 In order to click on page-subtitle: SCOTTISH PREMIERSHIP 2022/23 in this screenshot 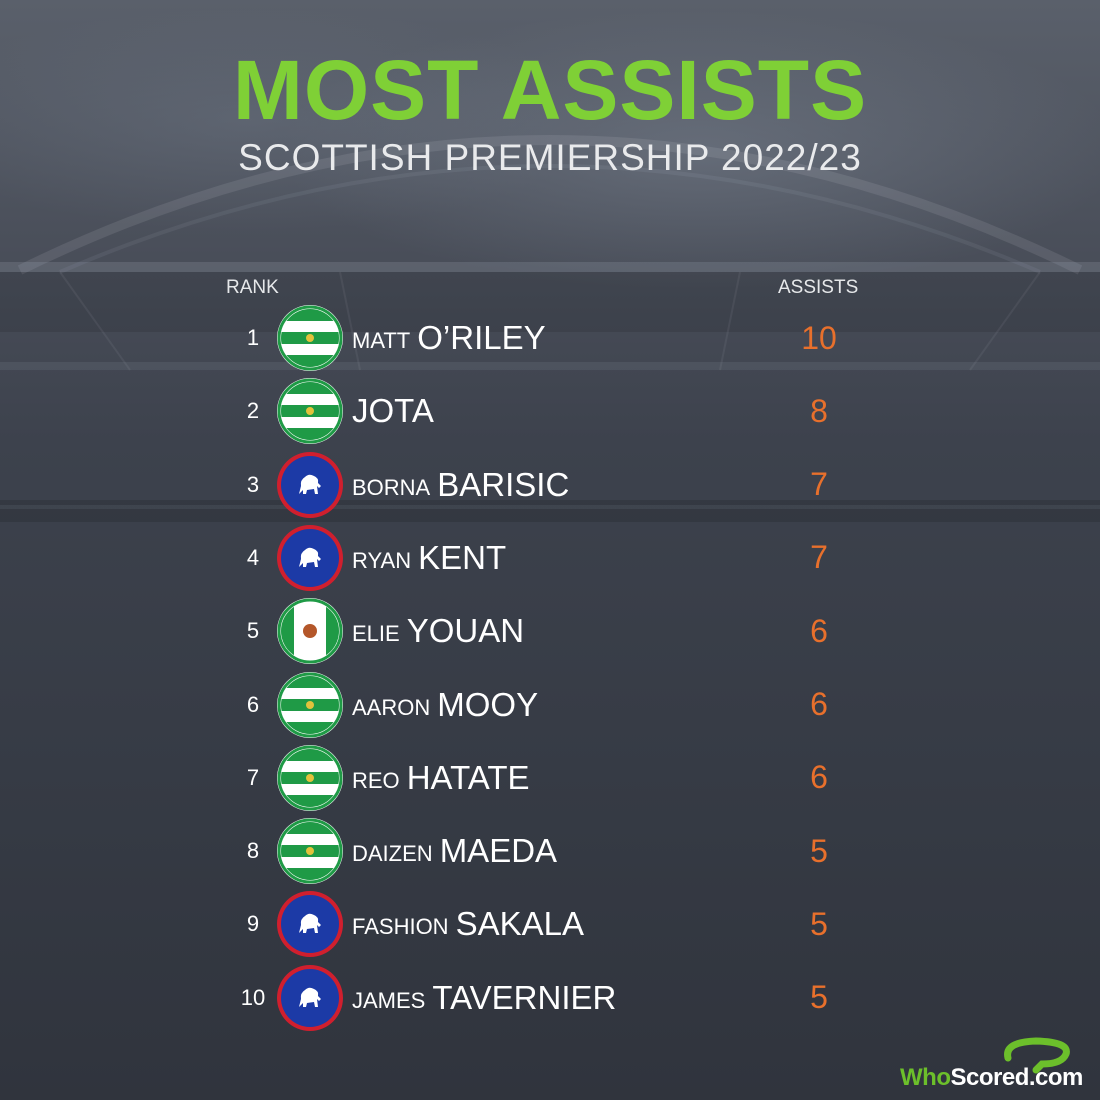, I will do `click(550, 157)`.